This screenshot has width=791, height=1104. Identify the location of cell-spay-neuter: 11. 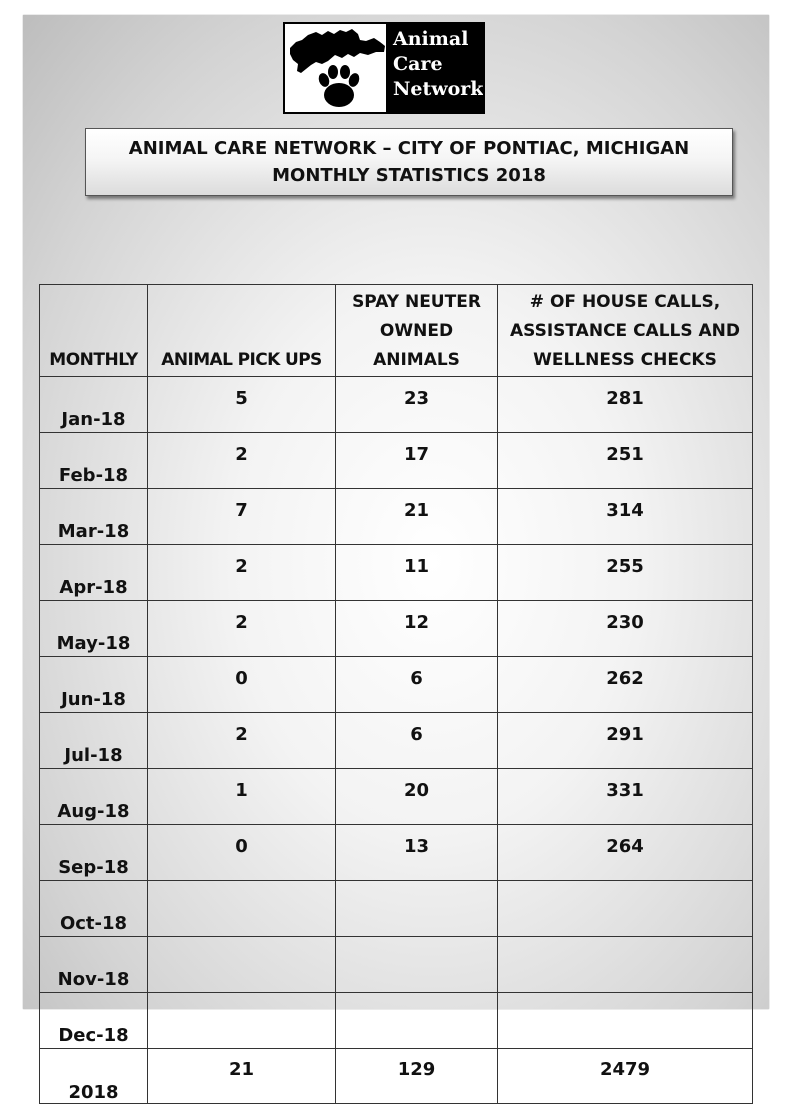
(416, 572).